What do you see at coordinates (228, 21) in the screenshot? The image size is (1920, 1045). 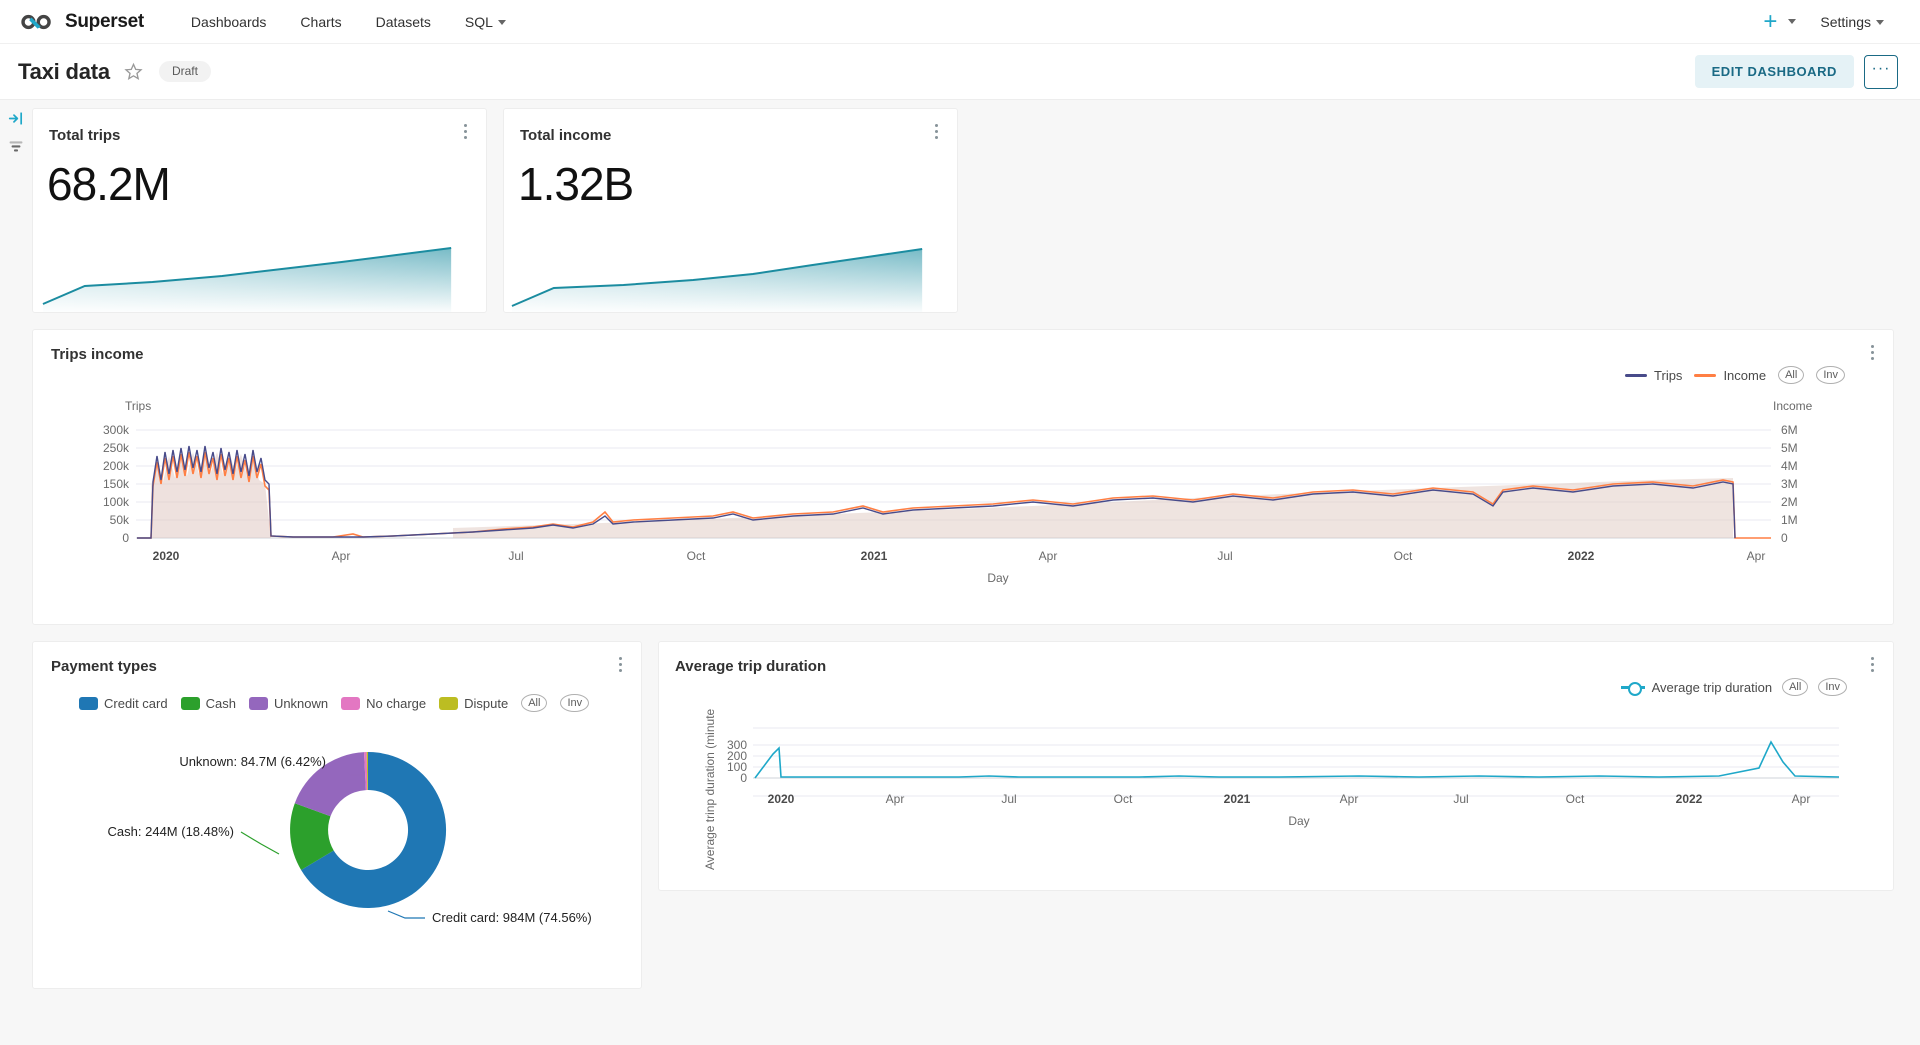 I see `nav-link-dashboards: Dashboards` at bounding box center [228, 21].